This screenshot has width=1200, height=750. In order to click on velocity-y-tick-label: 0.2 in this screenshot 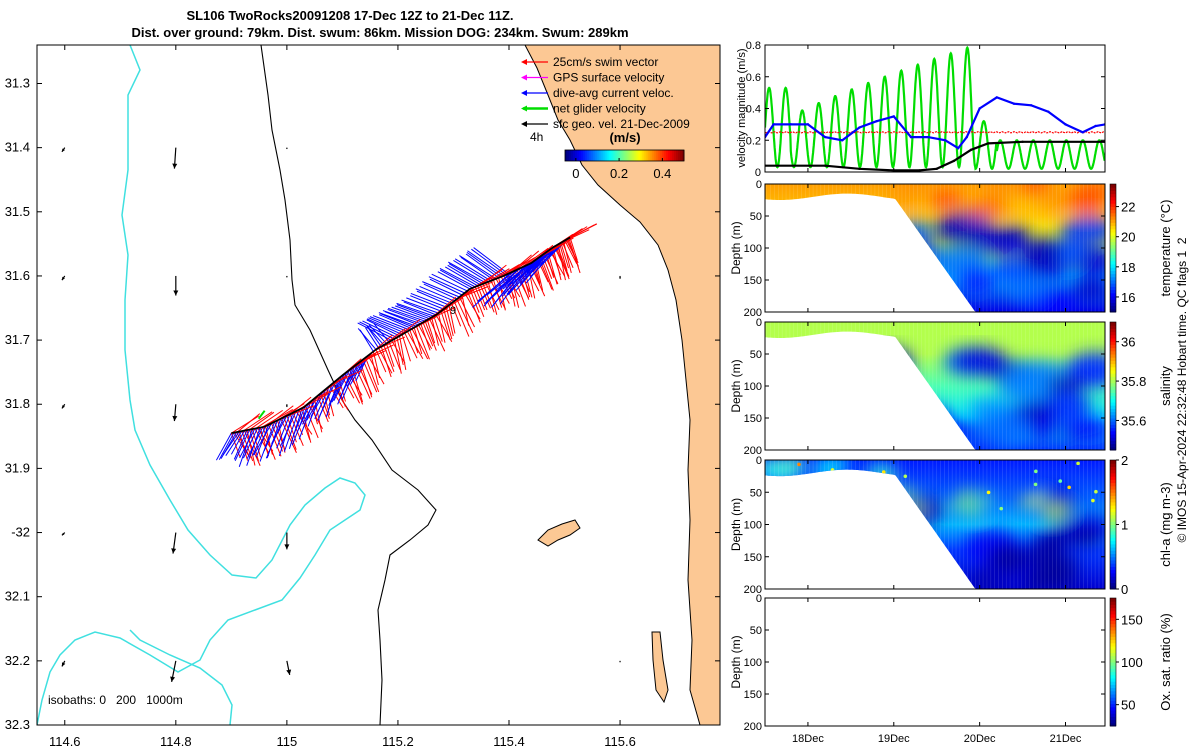, I will do `click(753, 141)`.